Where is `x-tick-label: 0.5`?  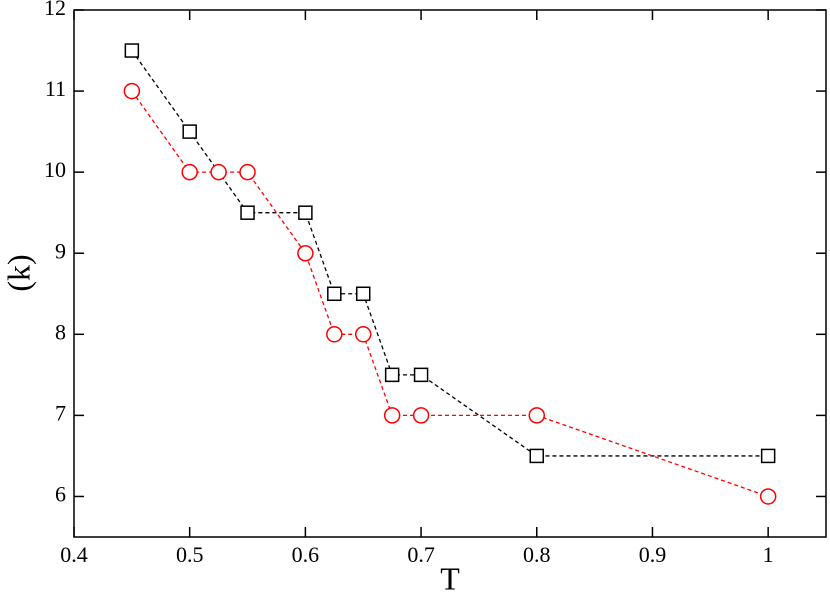 x-tick-label: 0.5 is located at coordinates (190, 554).